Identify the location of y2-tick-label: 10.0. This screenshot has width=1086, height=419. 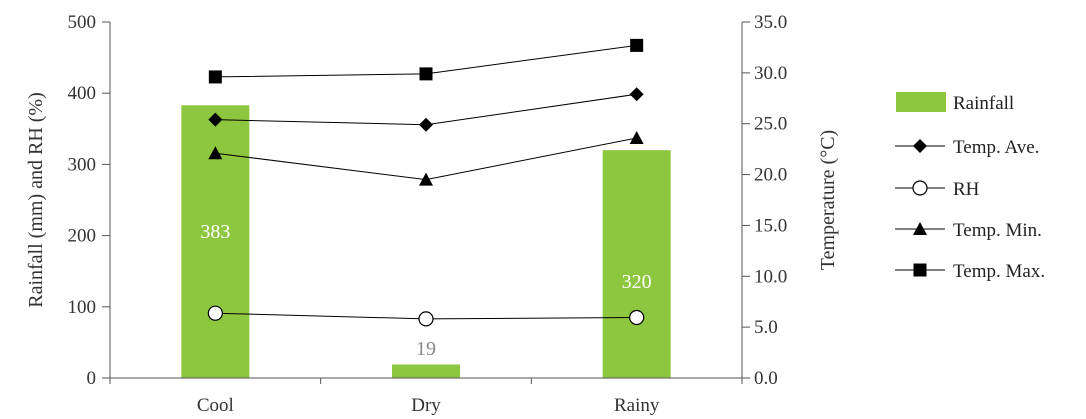
(770, 276).